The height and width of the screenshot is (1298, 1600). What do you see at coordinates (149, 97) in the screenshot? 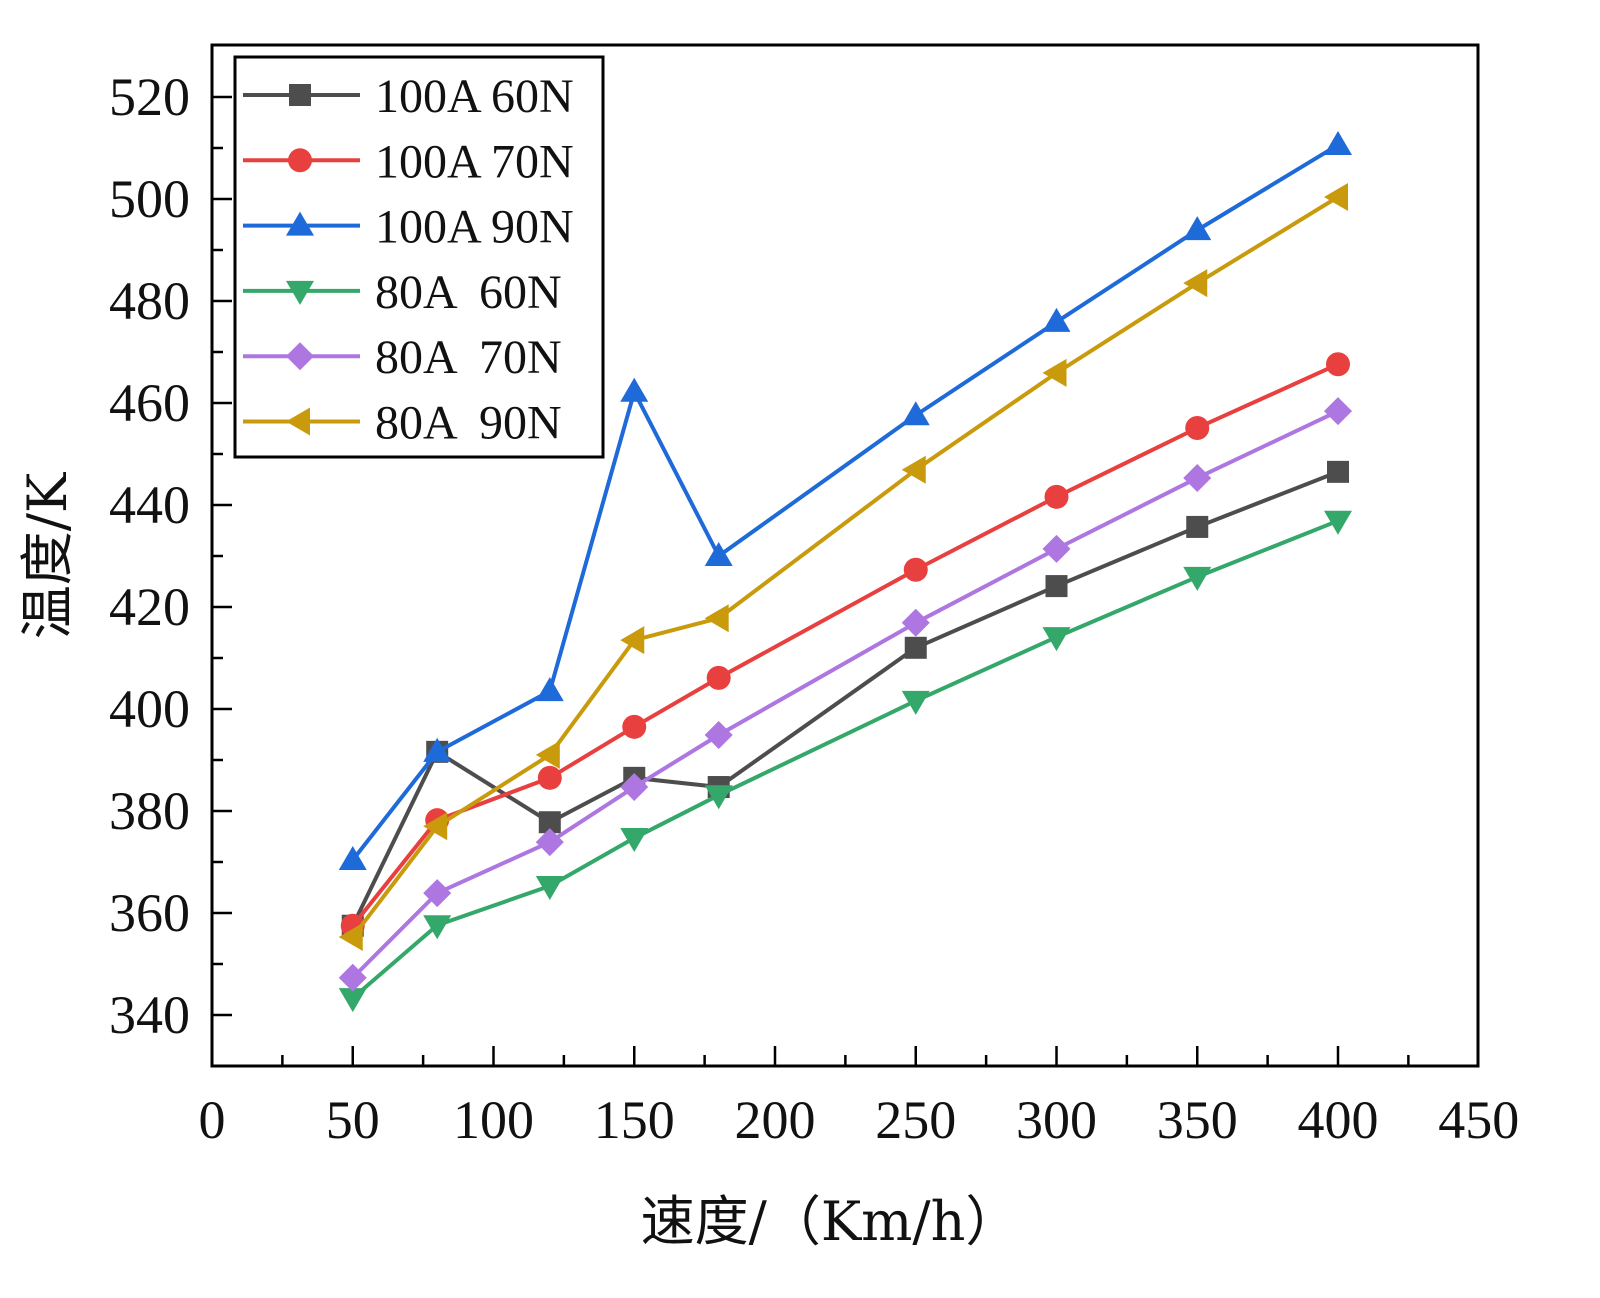
I see `y-tick-label: 520` at bounding box center [149, 97].